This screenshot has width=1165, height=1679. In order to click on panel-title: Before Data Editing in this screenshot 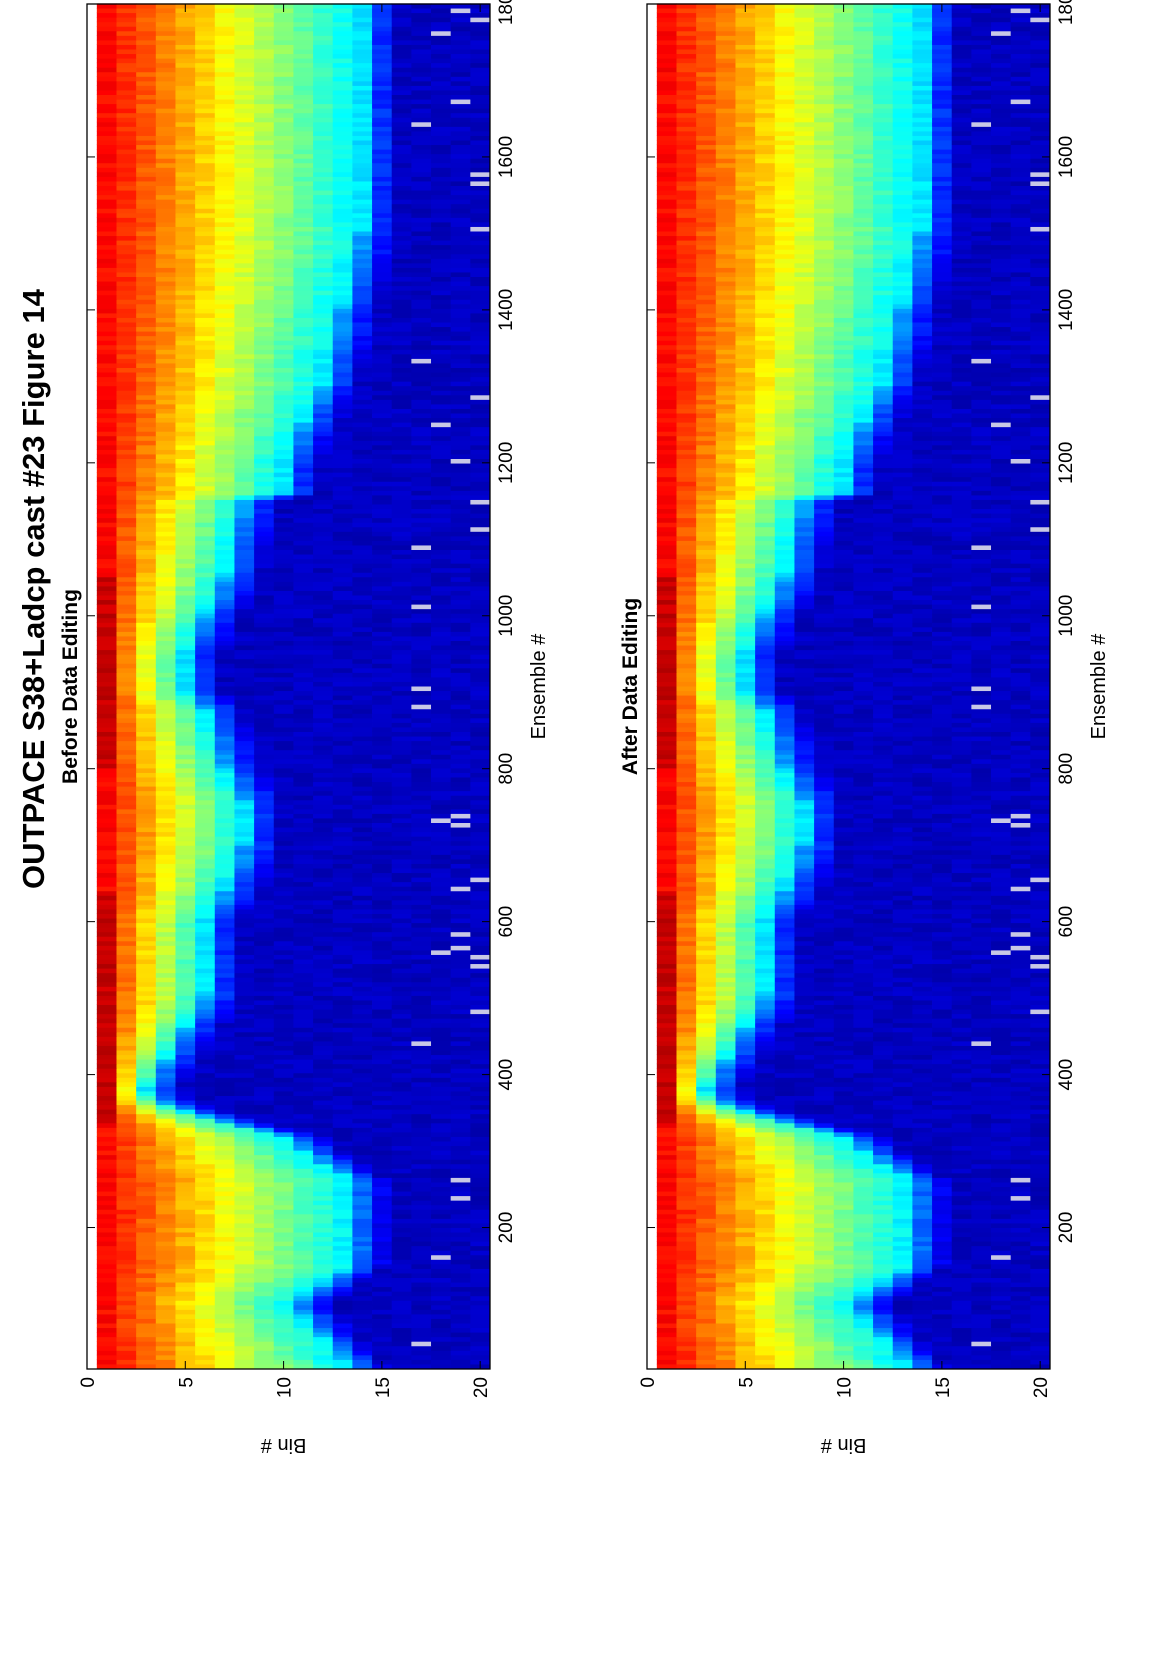, I will do `click(70, 686)`.